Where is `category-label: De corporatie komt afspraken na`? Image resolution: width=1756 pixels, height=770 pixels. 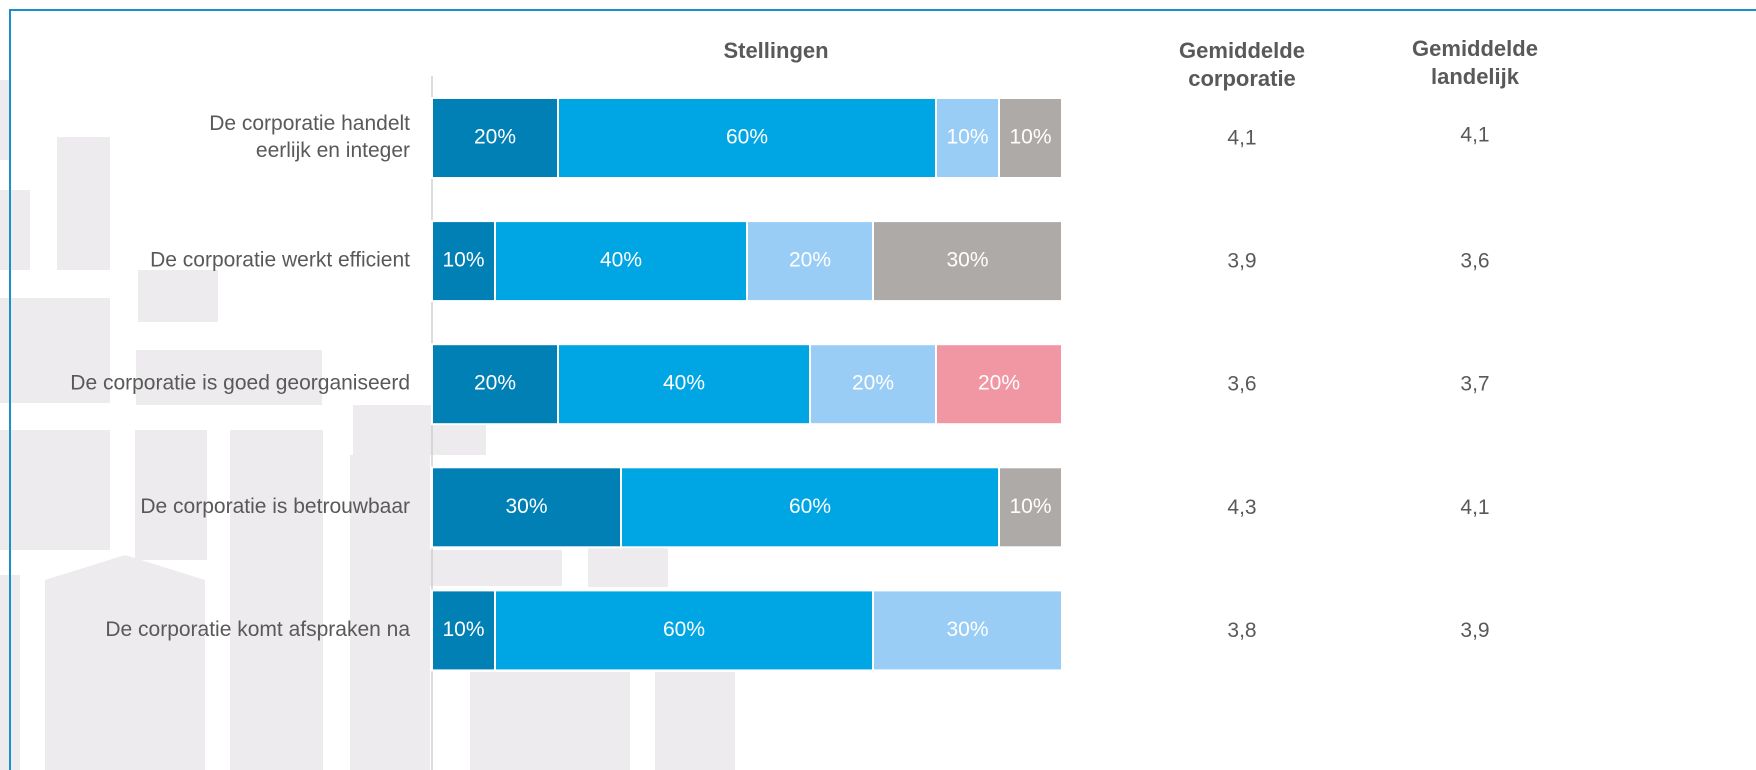
category-label: De corporatie komt afspraken na is located at coordinates (257, 629).